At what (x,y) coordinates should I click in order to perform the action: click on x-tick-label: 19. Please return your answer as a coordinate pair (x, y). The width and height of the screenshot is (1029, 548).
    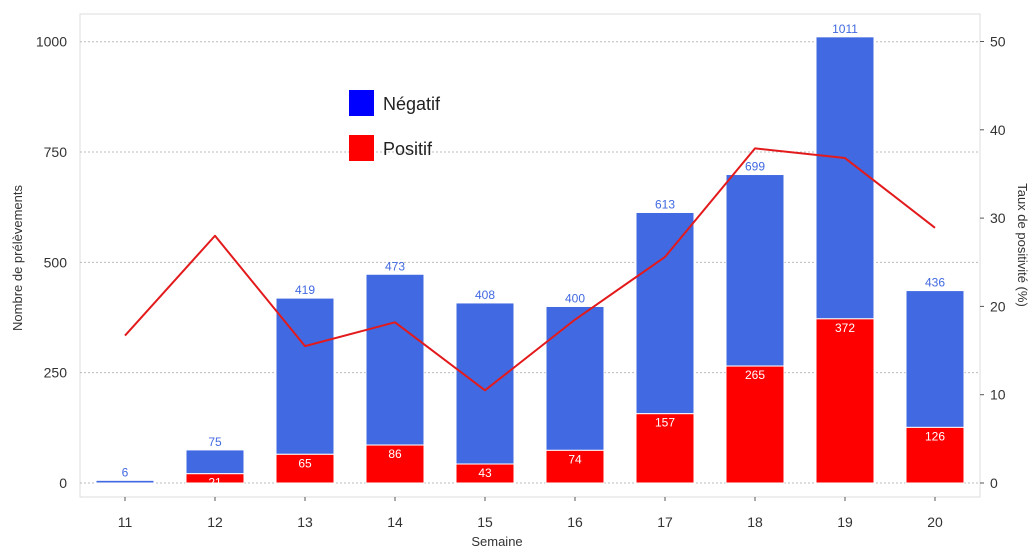
    Looking at the image, I should click on (845, 522).